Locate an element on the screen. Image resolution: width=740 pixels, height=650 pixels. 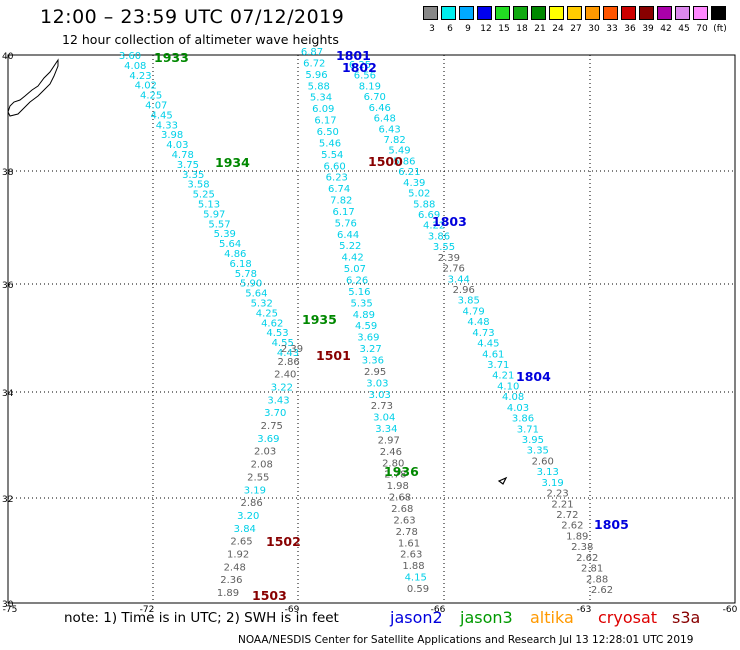
swh-value: 3.22 is located at coordinates (282, 388).